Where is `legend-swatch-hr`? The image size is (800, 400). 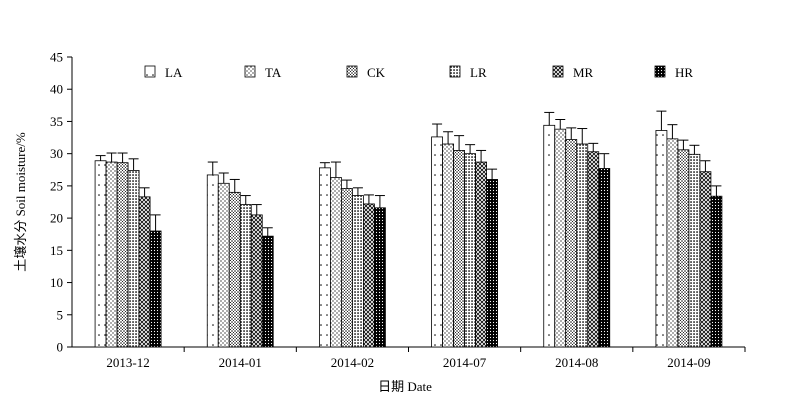 legend-swatch-hr is located at coordinates (660, 71).